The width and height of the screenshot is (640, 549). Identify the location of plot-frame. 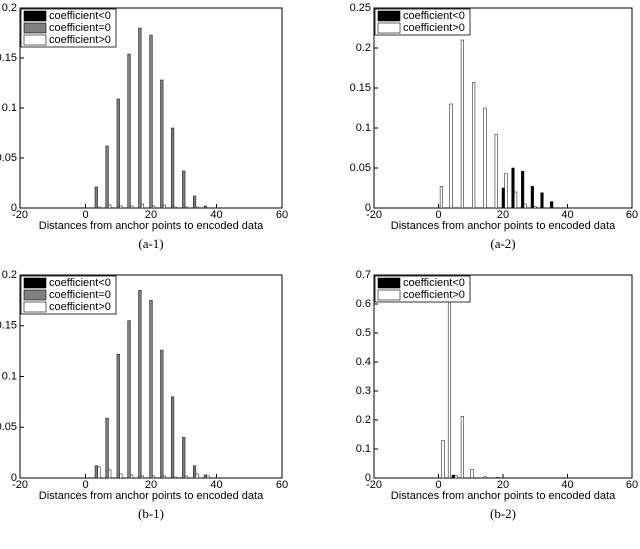
(503, 108).